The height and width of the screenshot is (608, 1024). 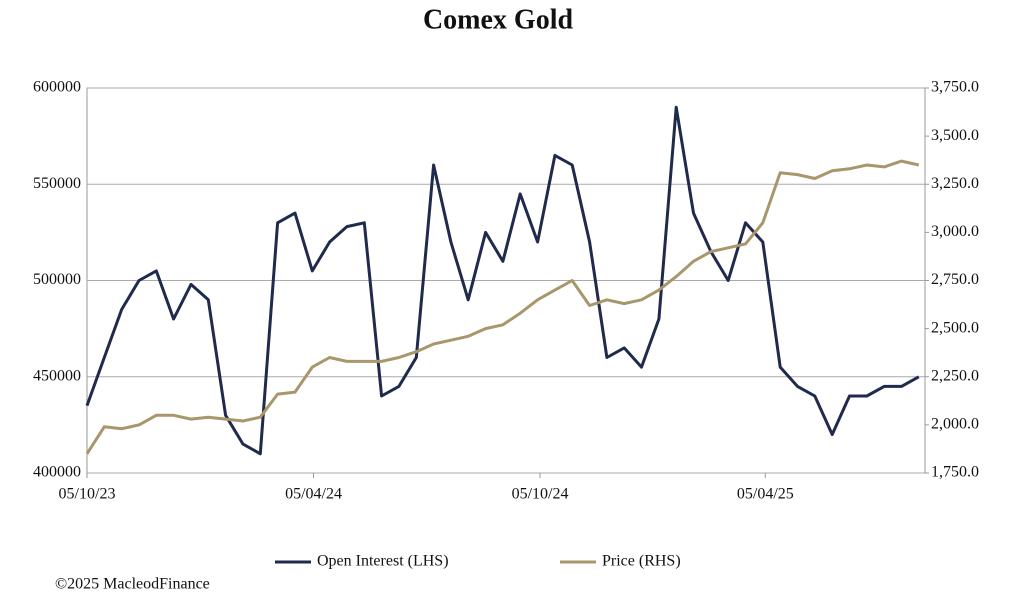 I want to click on y2-tick-label: 2,000.0, so click(x=955, y=424).